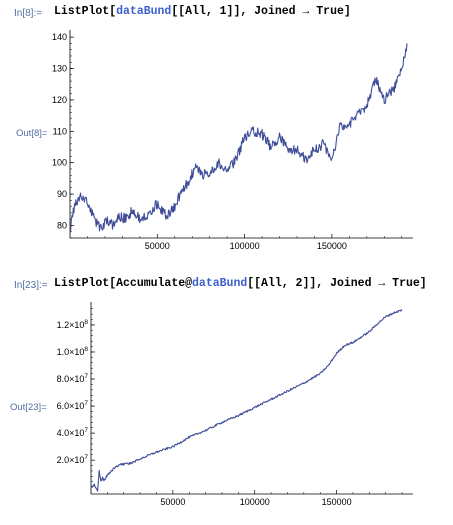 The image size is (453, 525). What do you see at coordinates (62, 225) in the screenshot?
I see `y-tick-label: 80` at bounding box center [62, 225].